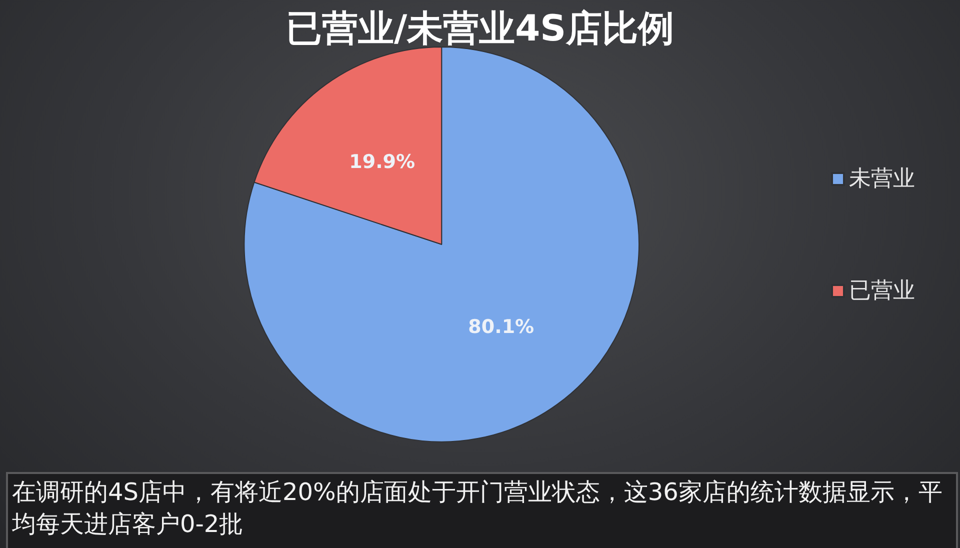  I want to click on legend-label: 已营业, so click(882, 291).